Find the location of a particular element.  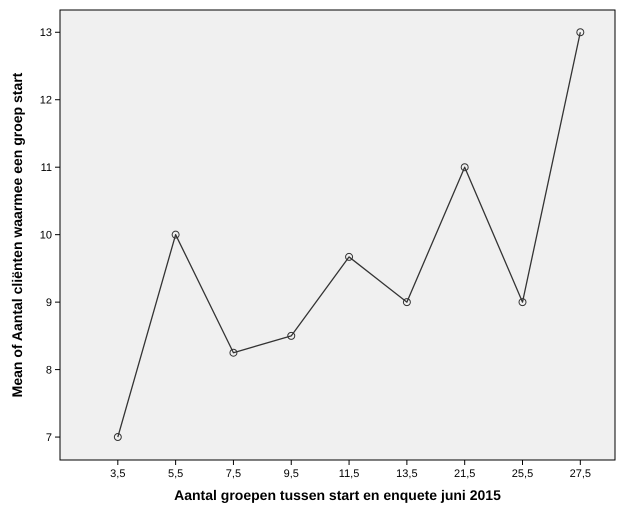

y-tick-label: 10 is located at coordinates (46, 236).